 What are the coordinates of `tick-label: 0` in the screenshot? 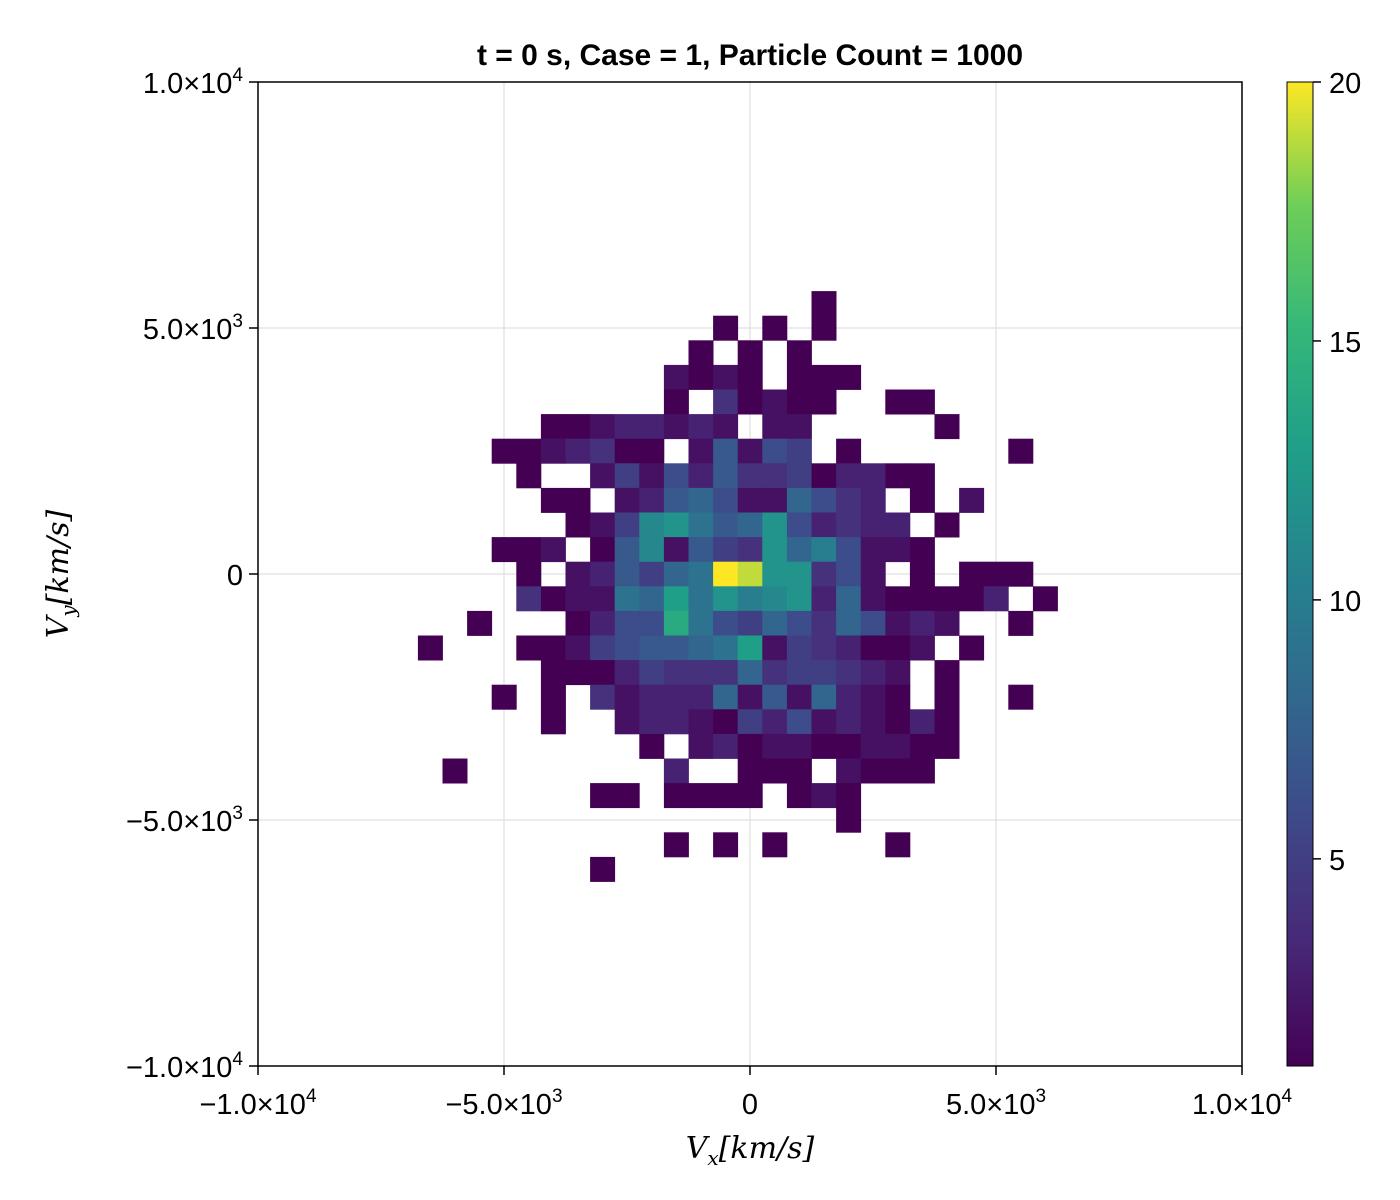 It's located at (750, 1105).